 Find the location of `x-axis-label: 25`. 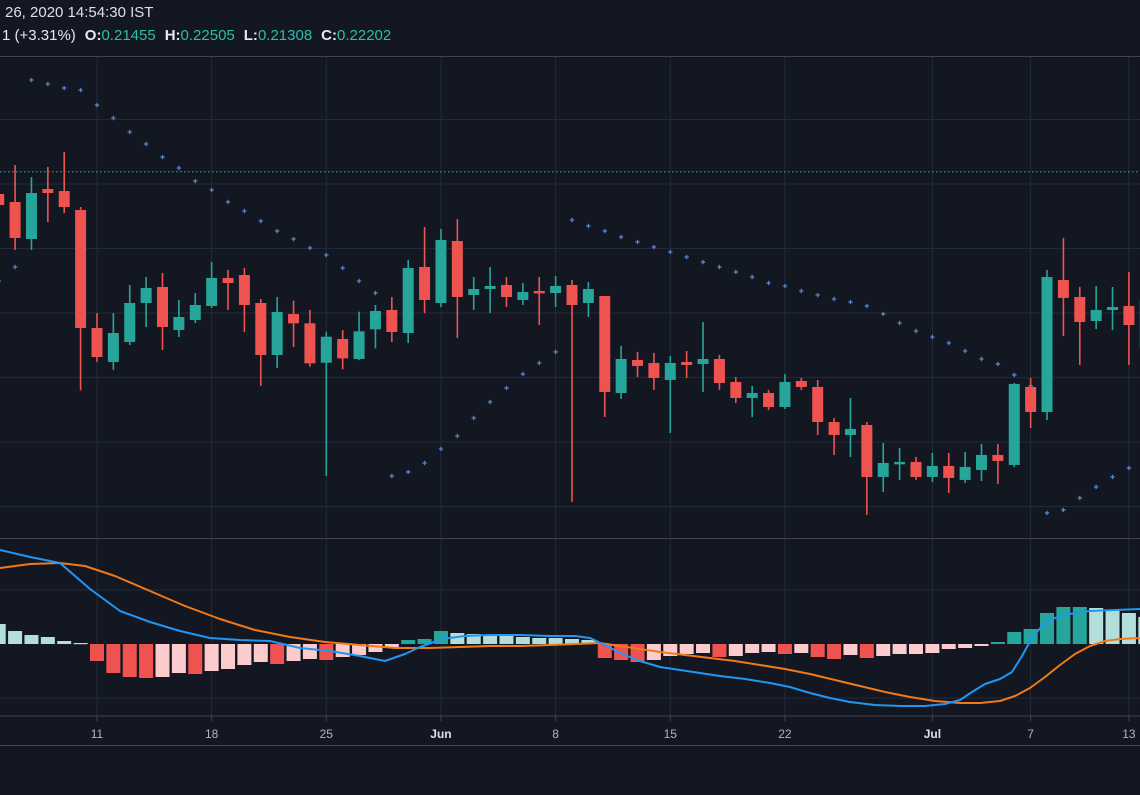

x-axis-label: 25 is located at coordinates (327, 734).